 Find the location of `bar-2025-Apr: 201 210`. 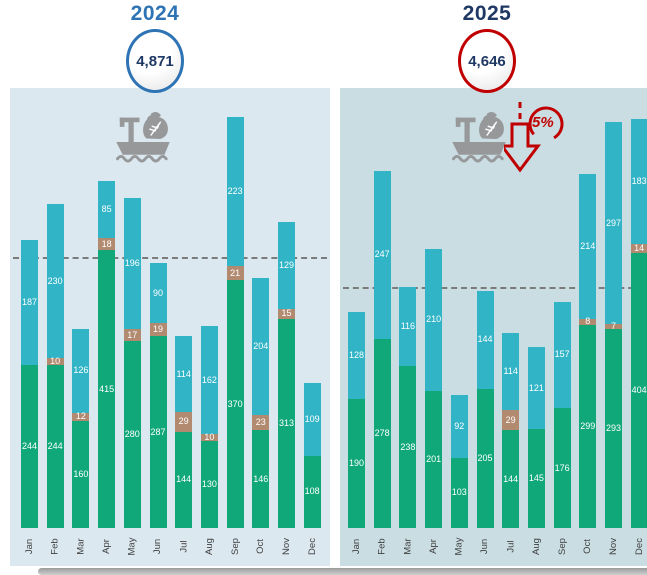

bar-2025-Apr: 201 210 is located at coordinates (434, 388).